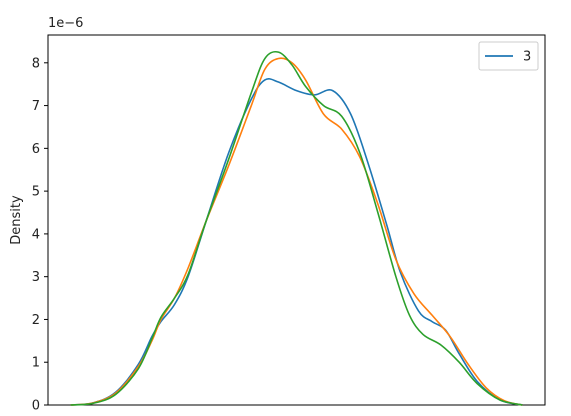 Image resolution: width=571 pixels, height=416 pixels. I want to click on y-tick-label: 3, so click(36, 277).